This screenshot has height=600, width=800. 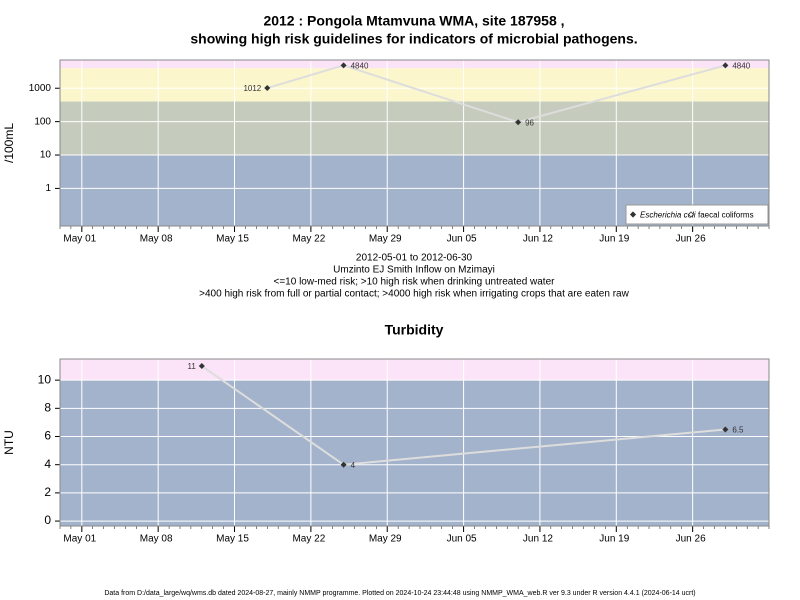 I want to click on y-tick-label: 1, so click(x=48, y=188).